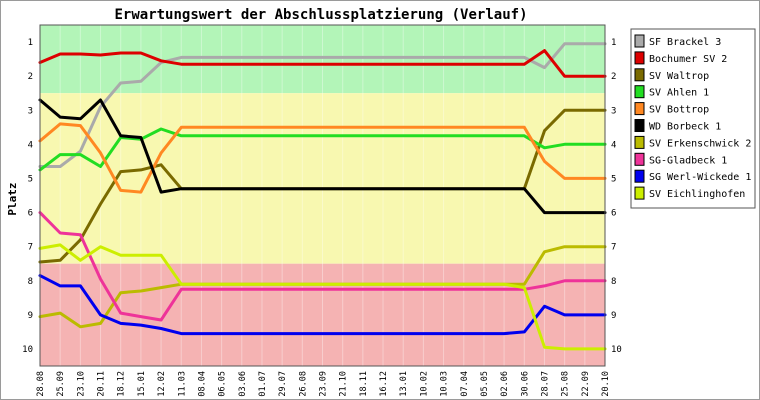 The height and width of the screenshot is (400, 760). I want to click on legend-label: SV Erkenschwick 2, so click(700, 143).